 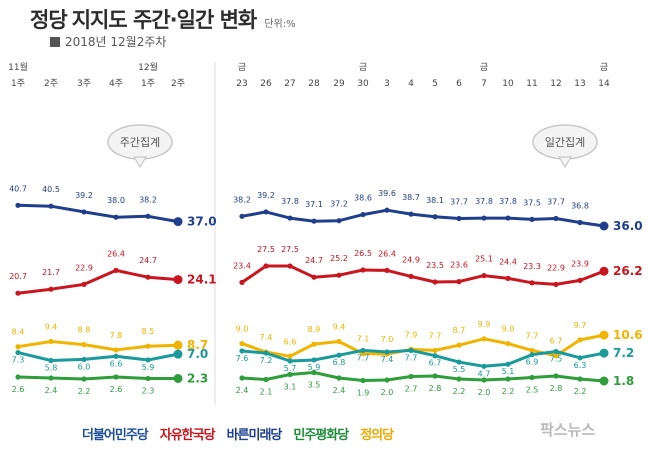 What do you see at coordinates (49, 20) in the screenshot?
I see `title-prefix: 정당` at bounding box center [49, 20].